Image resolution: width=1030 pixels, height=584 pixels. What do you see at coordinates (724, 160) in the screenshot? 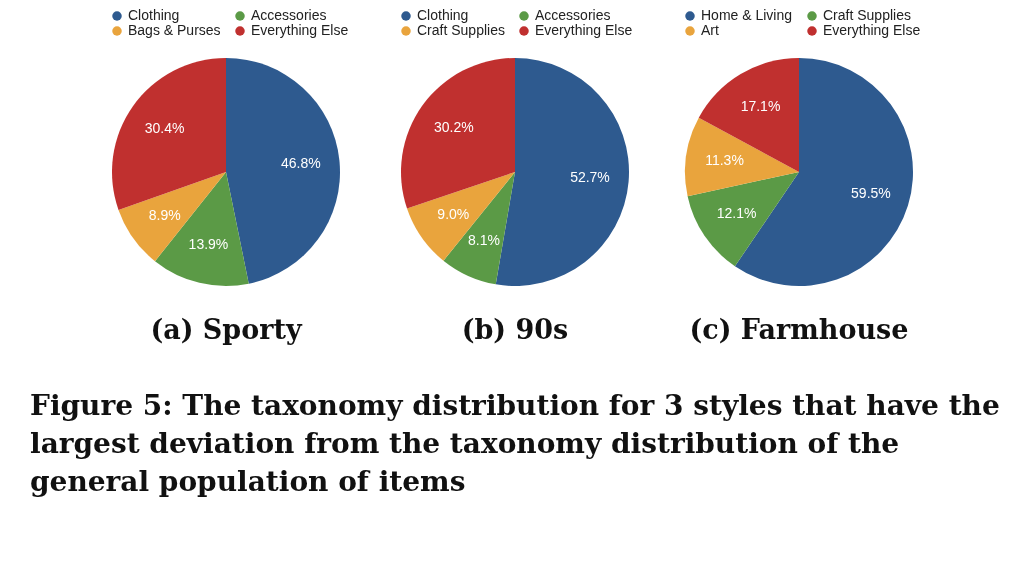
I see `data-label: 11.3%` at bounding box center [724, 160].